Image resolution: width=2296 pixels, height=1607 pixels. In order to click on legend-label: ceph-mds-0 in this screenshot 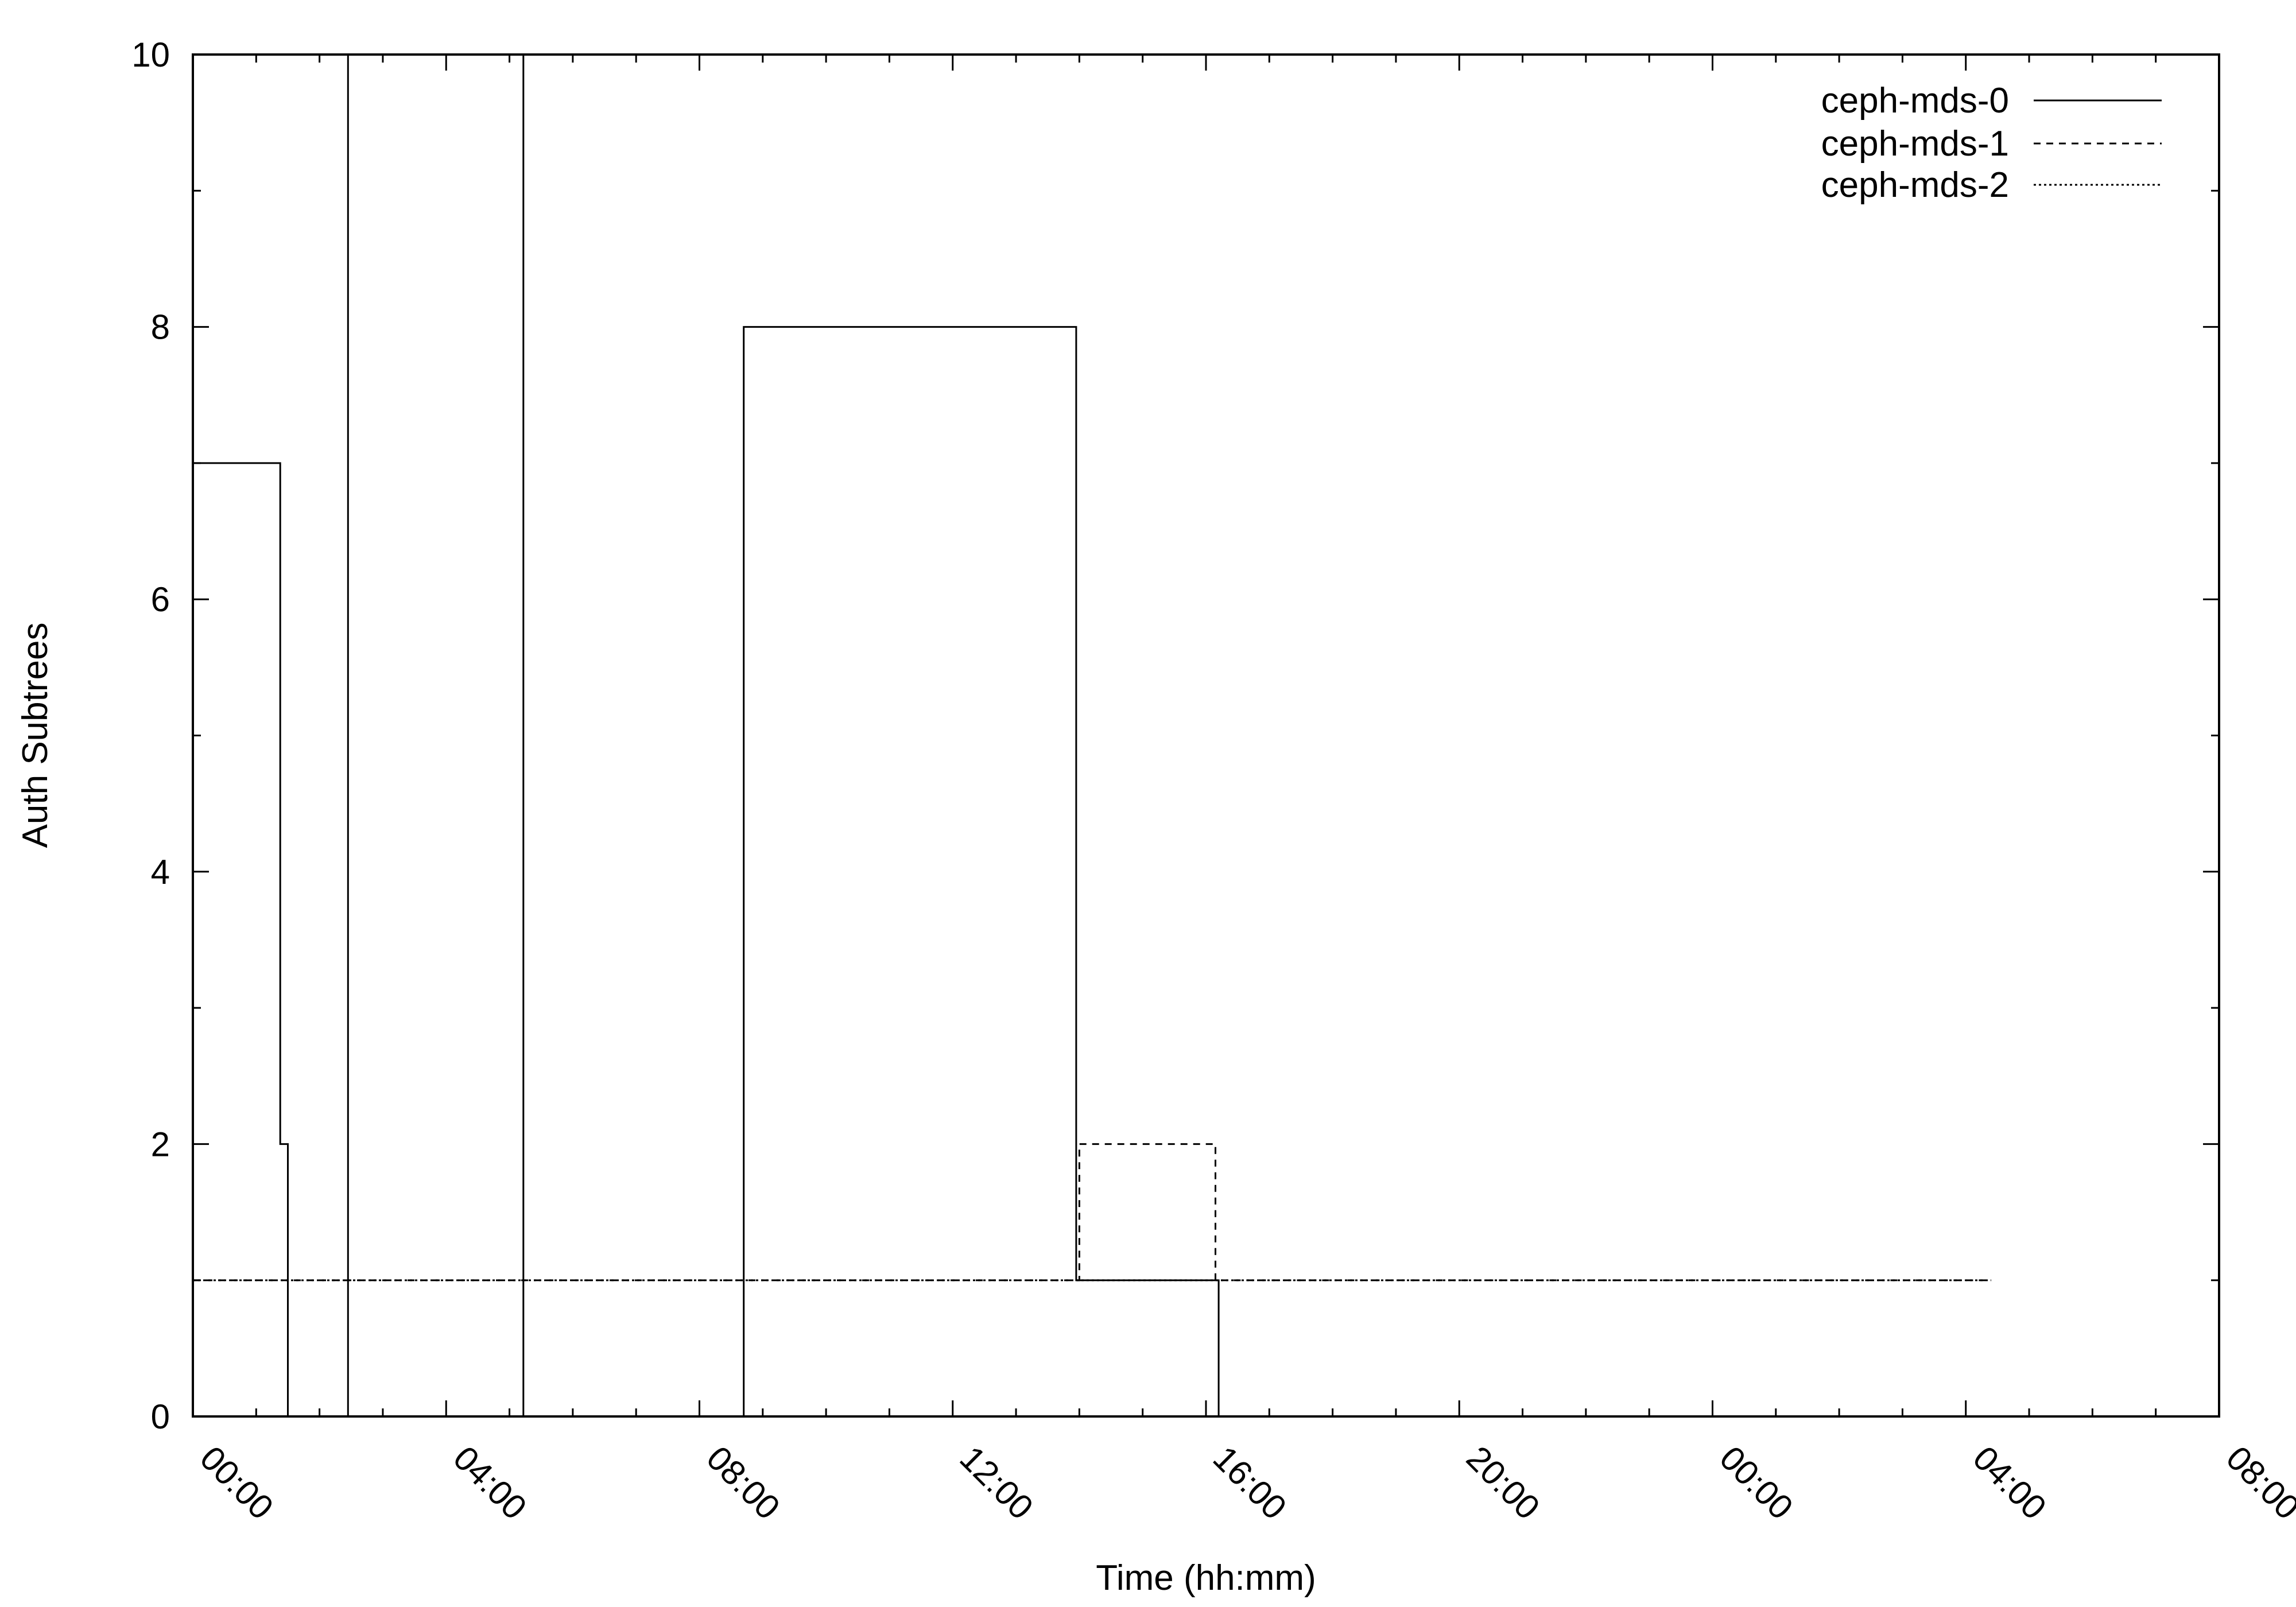, I will do `click(1915, 101)`.